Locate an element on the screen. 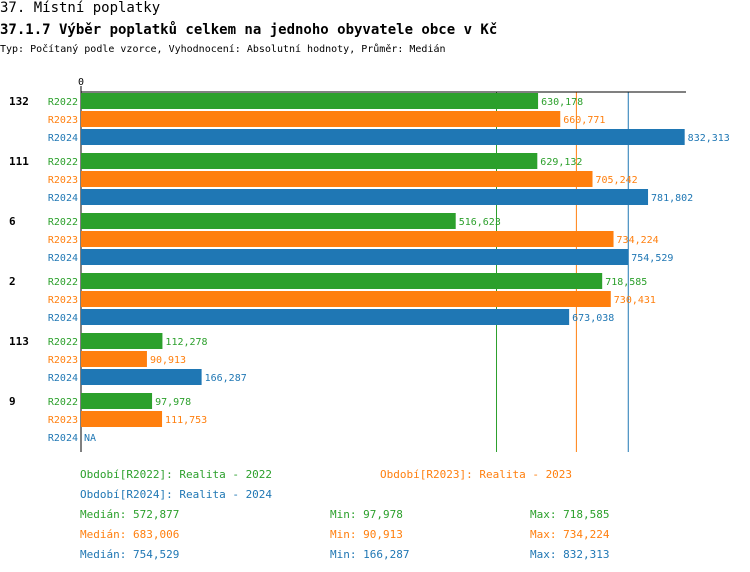 This screenshot has height=572, width=750. bar-113-r2022 is located at coordinates (122, 341).